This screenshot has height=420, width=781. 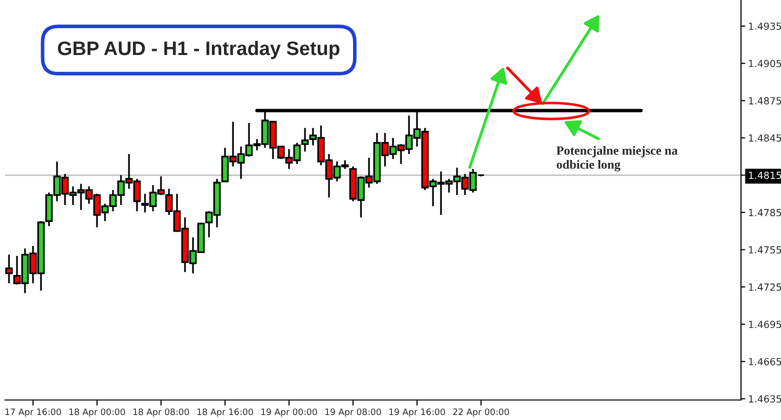 What do you see at coordinates (225, 412) in the screenshot?
I see `x-tick-label: 18 Apr 16:00` at bounding box center [225, 412].